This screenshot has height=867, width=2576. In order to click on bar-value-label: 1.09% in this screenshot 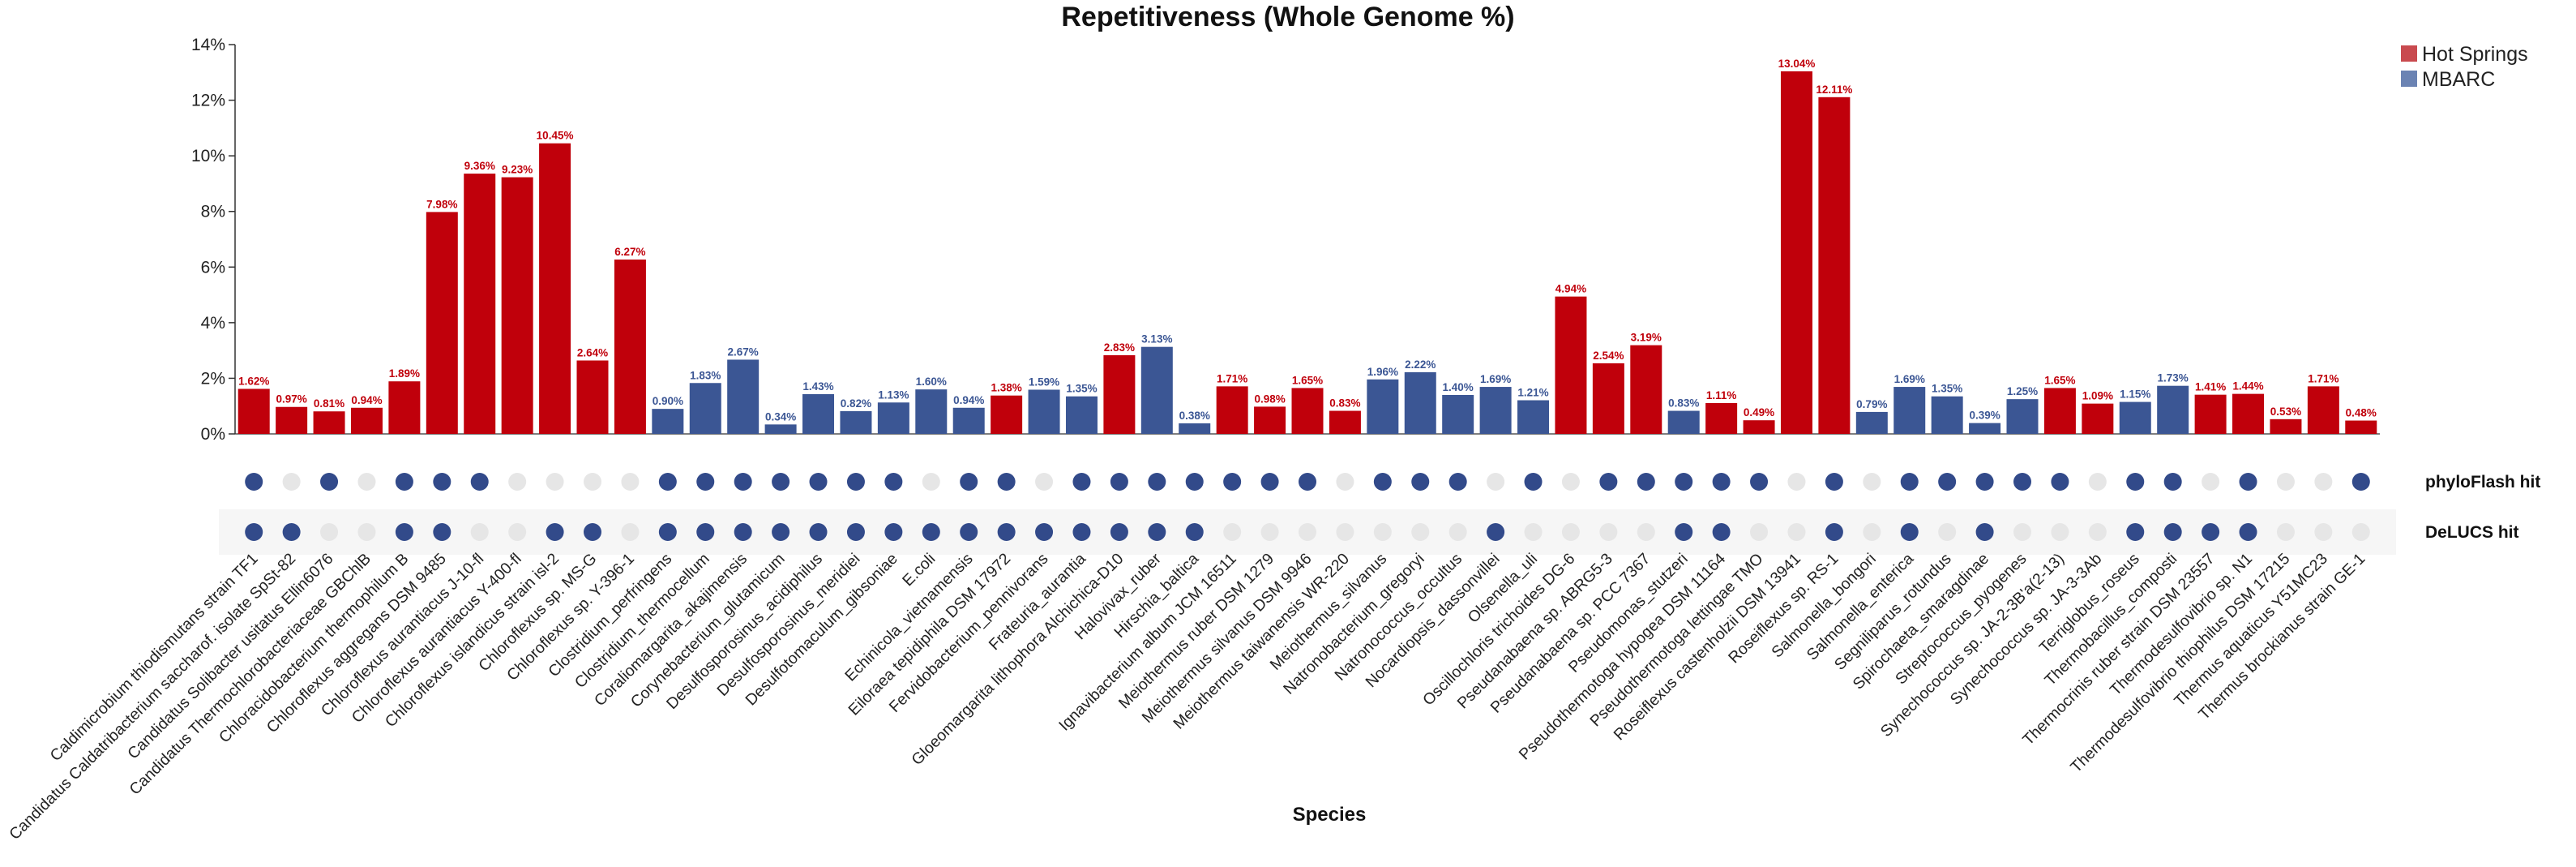, I will do `click(2097, 396)`.